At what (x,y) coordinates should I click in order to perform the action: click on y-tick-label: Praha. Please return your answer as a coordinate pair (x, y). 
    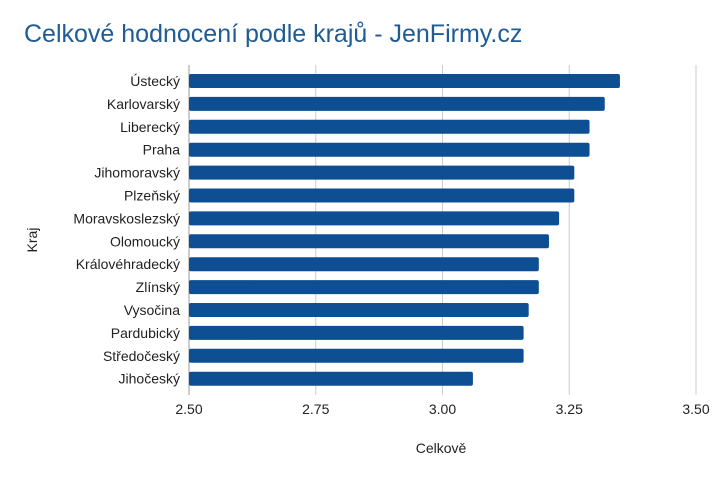
    Looking at the image, I should click on (162, 150).